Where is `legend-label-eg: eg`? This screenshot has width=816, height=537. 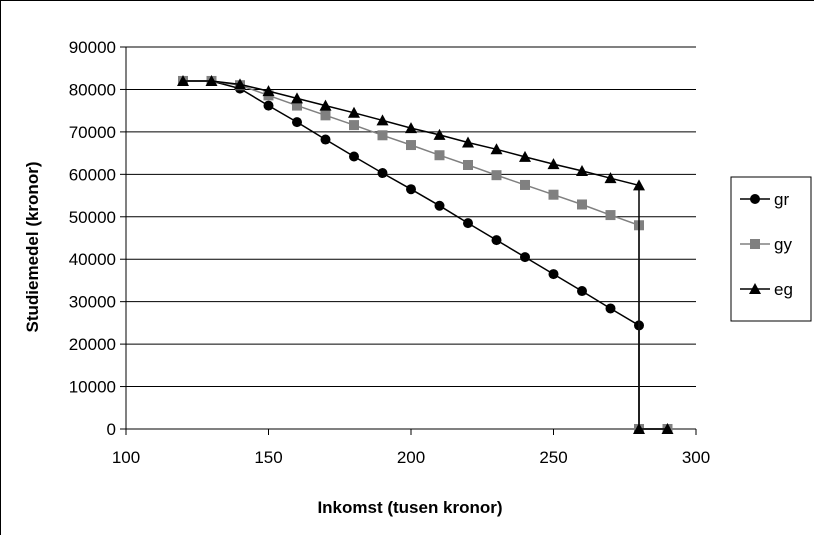 legend-label-eg: eg is located at coordinates (783, 289).